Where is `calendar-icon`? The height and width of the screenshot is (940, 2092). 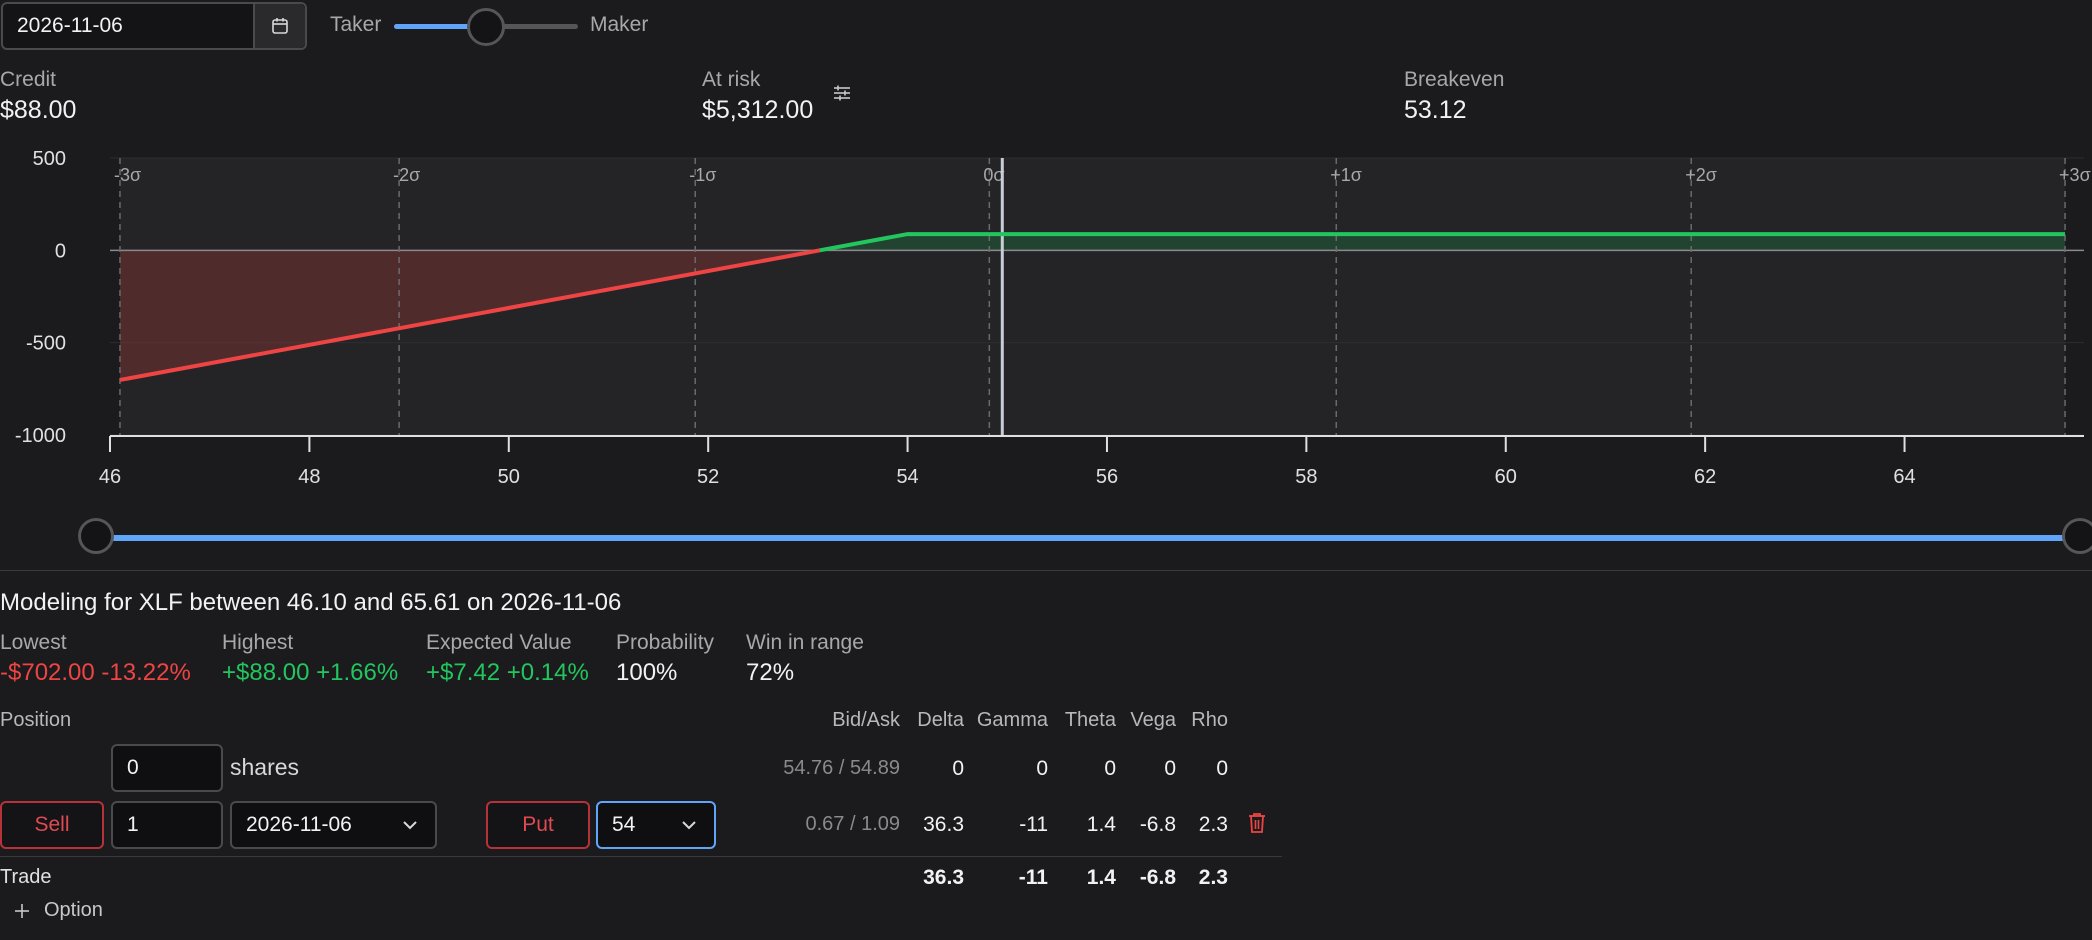
calendar-icon is located at coordinates (280, 26).